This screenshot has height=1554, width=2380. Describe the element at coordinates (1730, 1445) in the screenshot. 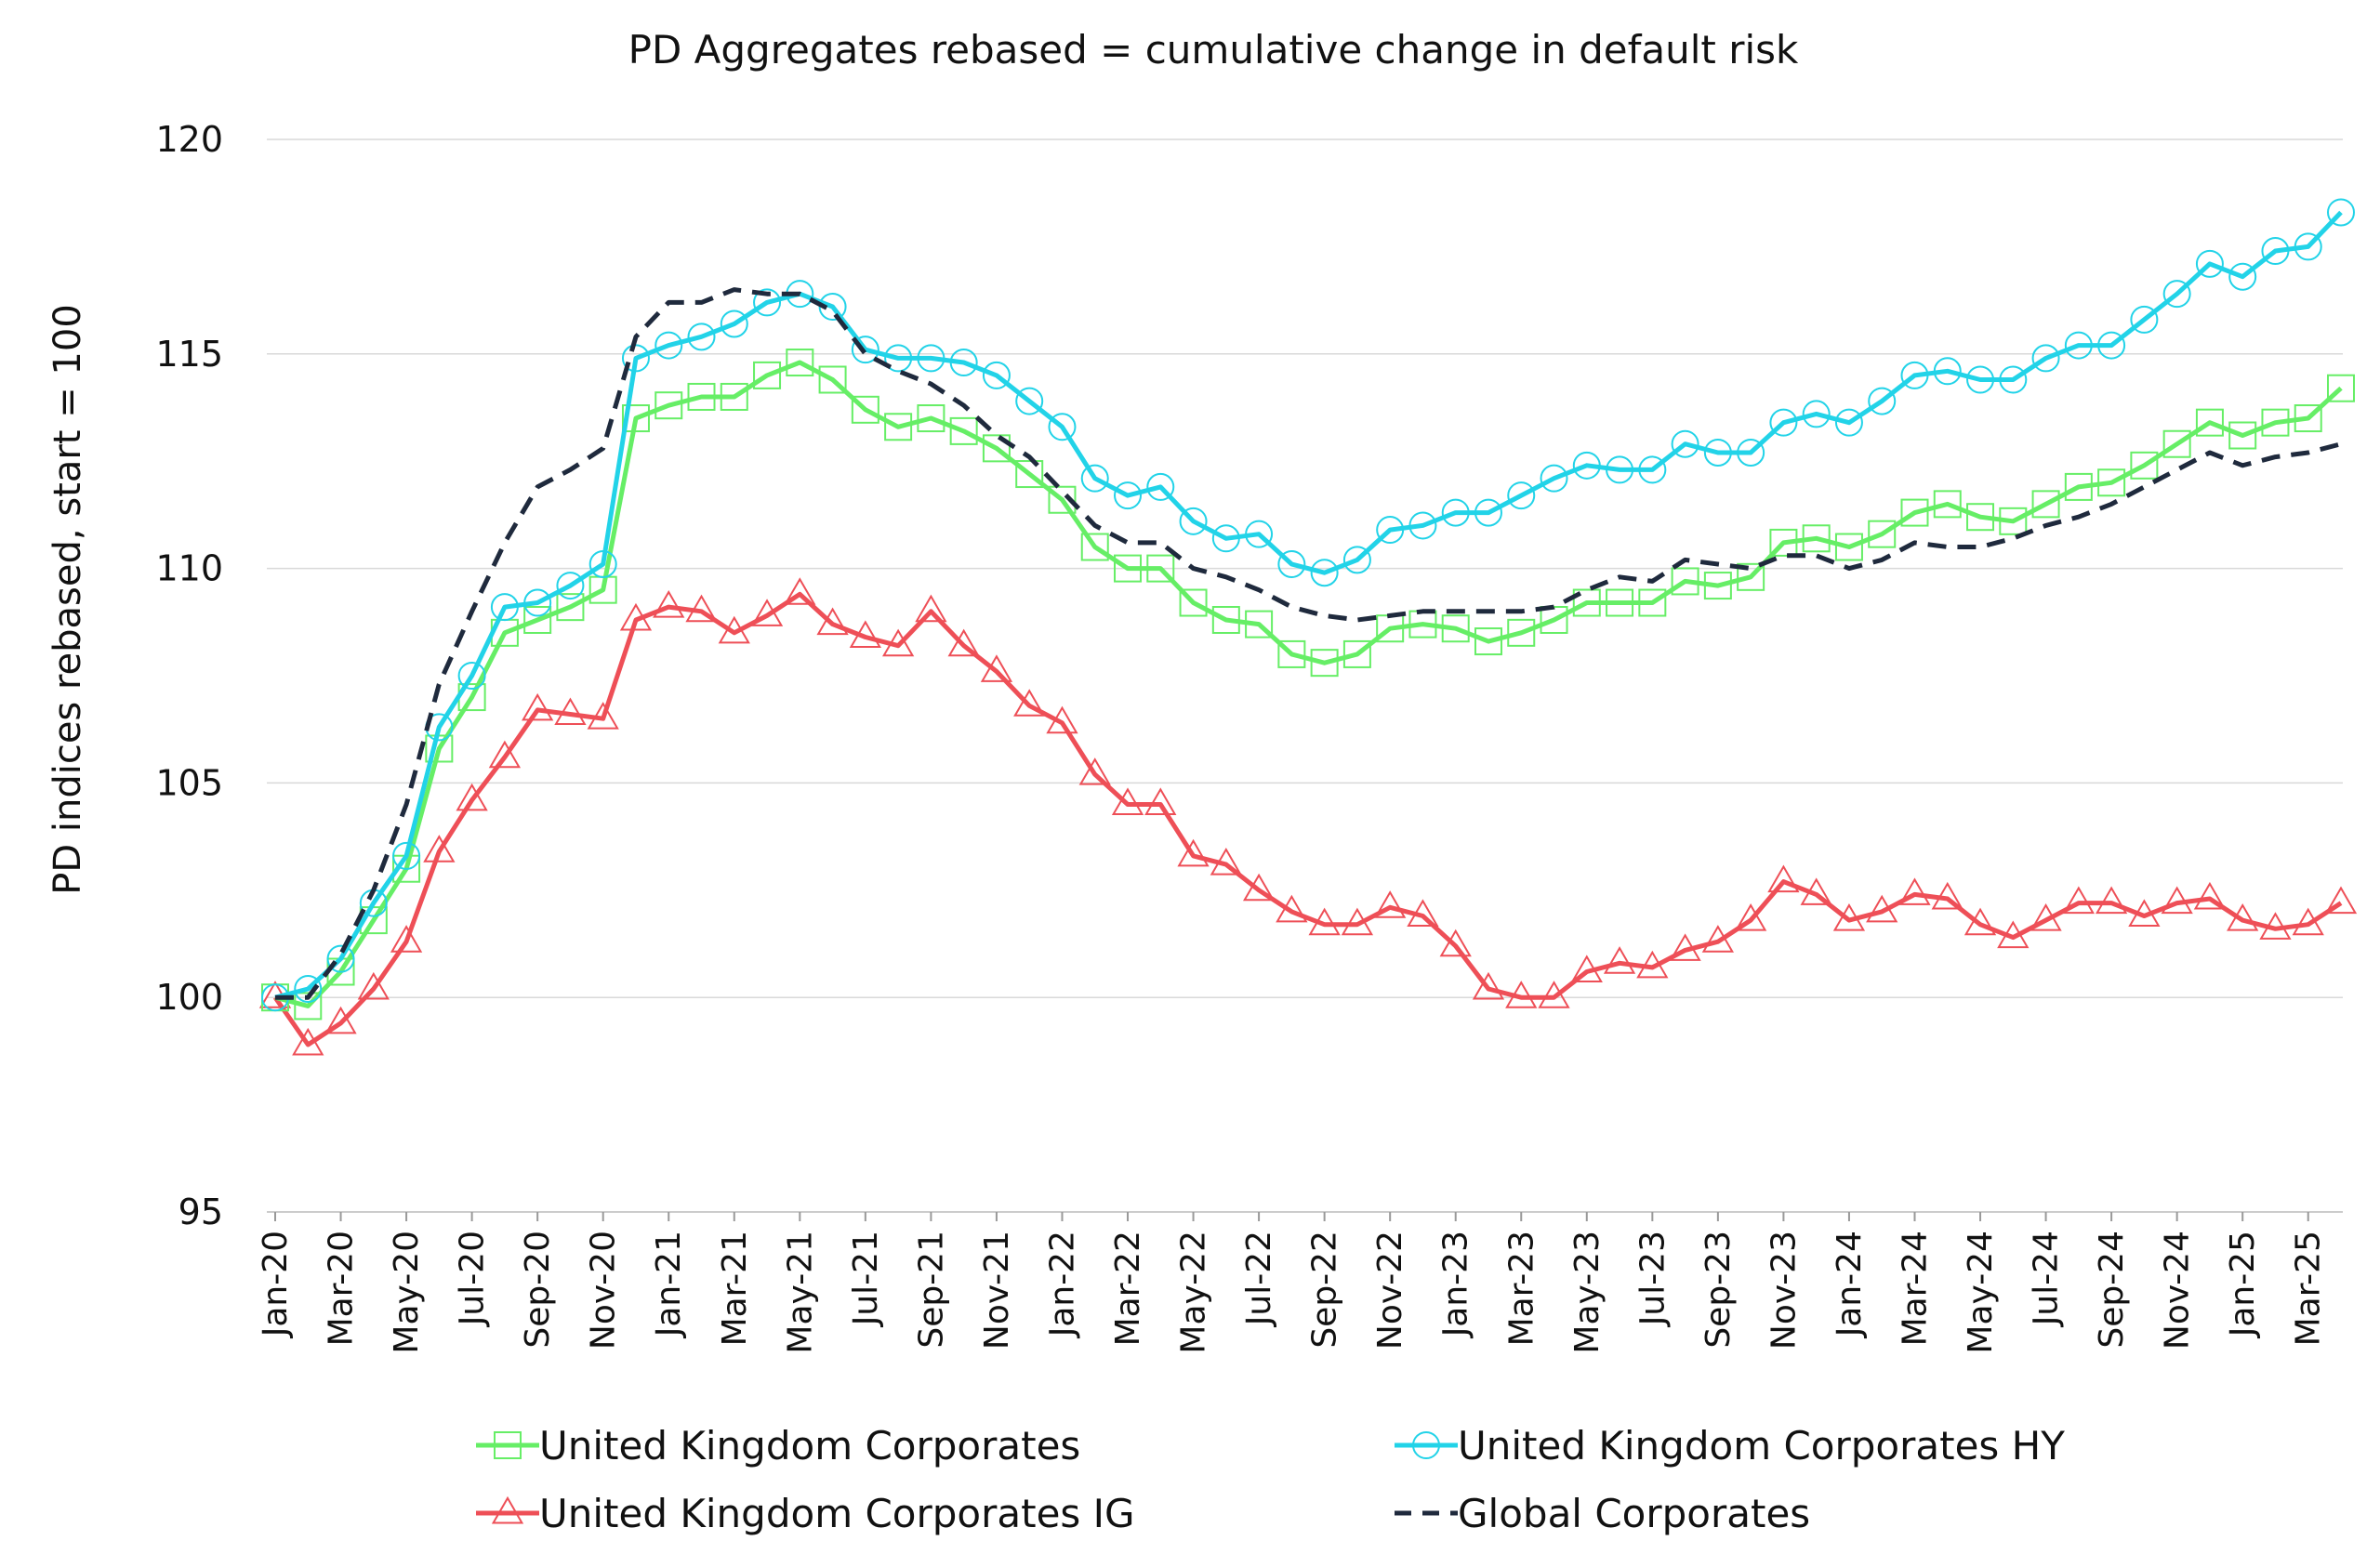

I see `legend-item-united-kingdom-corporates-hy: United Kingdom Corporates HY` at that location.